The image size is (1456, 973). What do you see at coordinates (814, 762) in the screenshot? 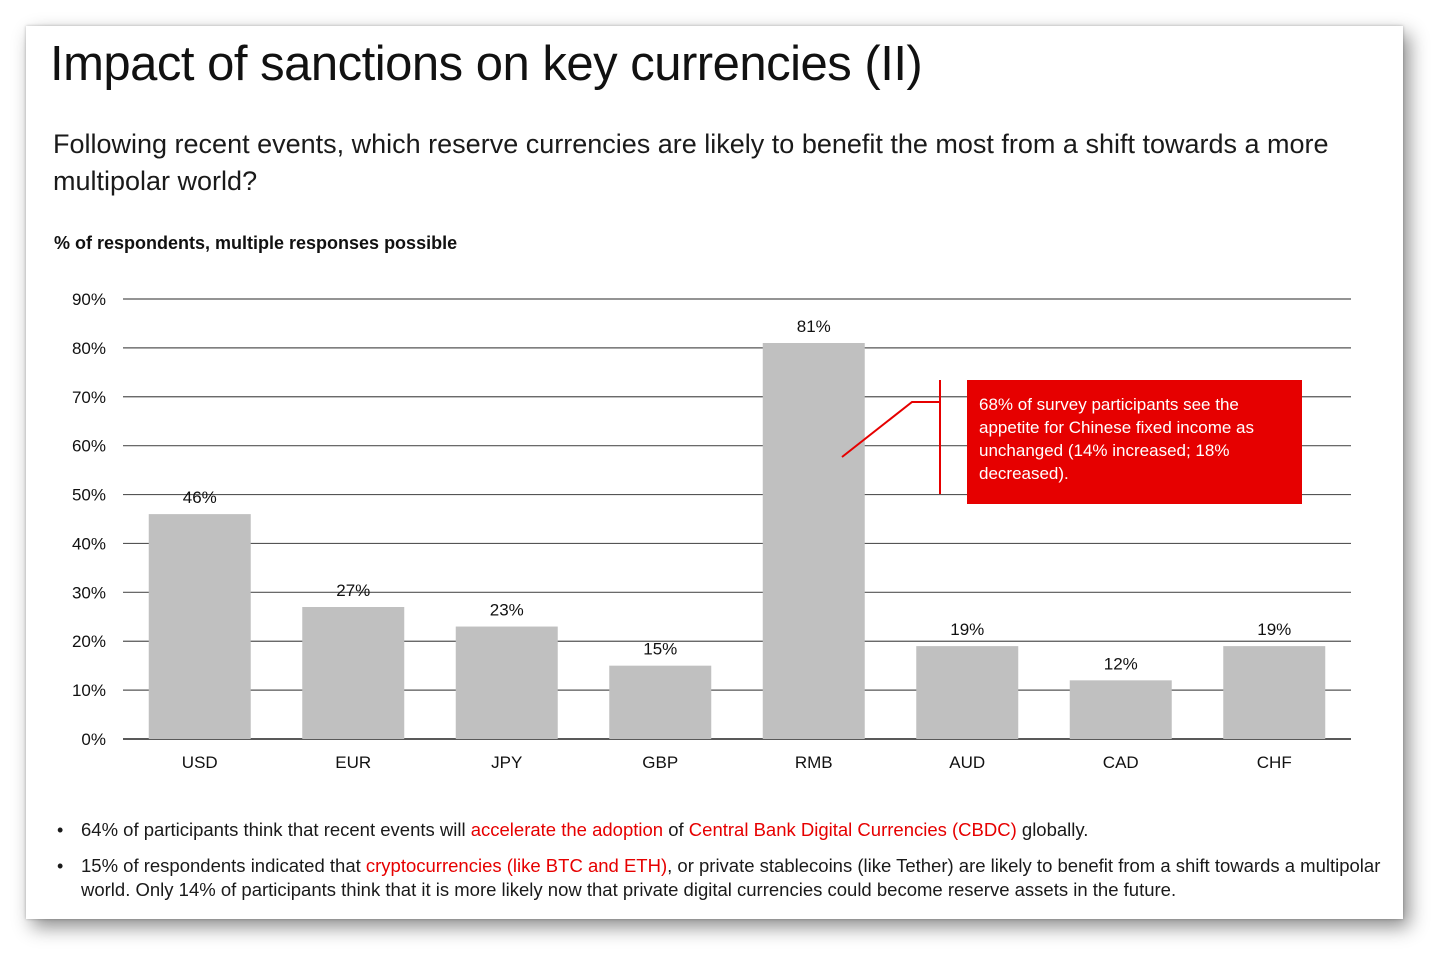
I see `x-tick-label: RMB` at bounding box center [814, 762].